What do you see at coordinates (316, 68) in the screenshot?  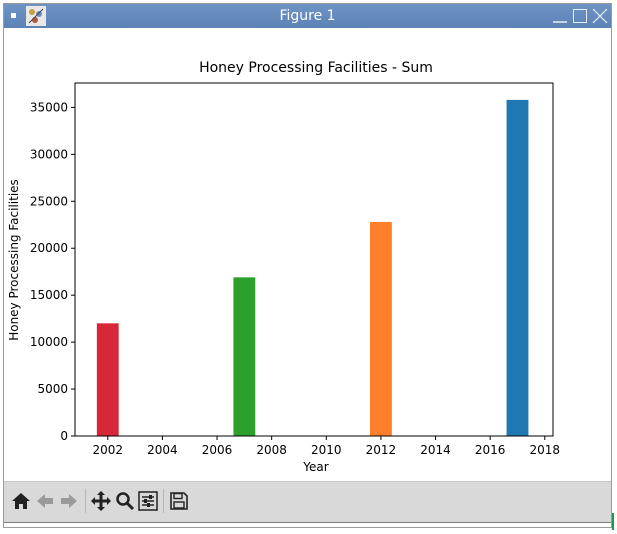 I see `chart-title: Honey Processing Facilities - Sum` at bounding box center [316, 68].